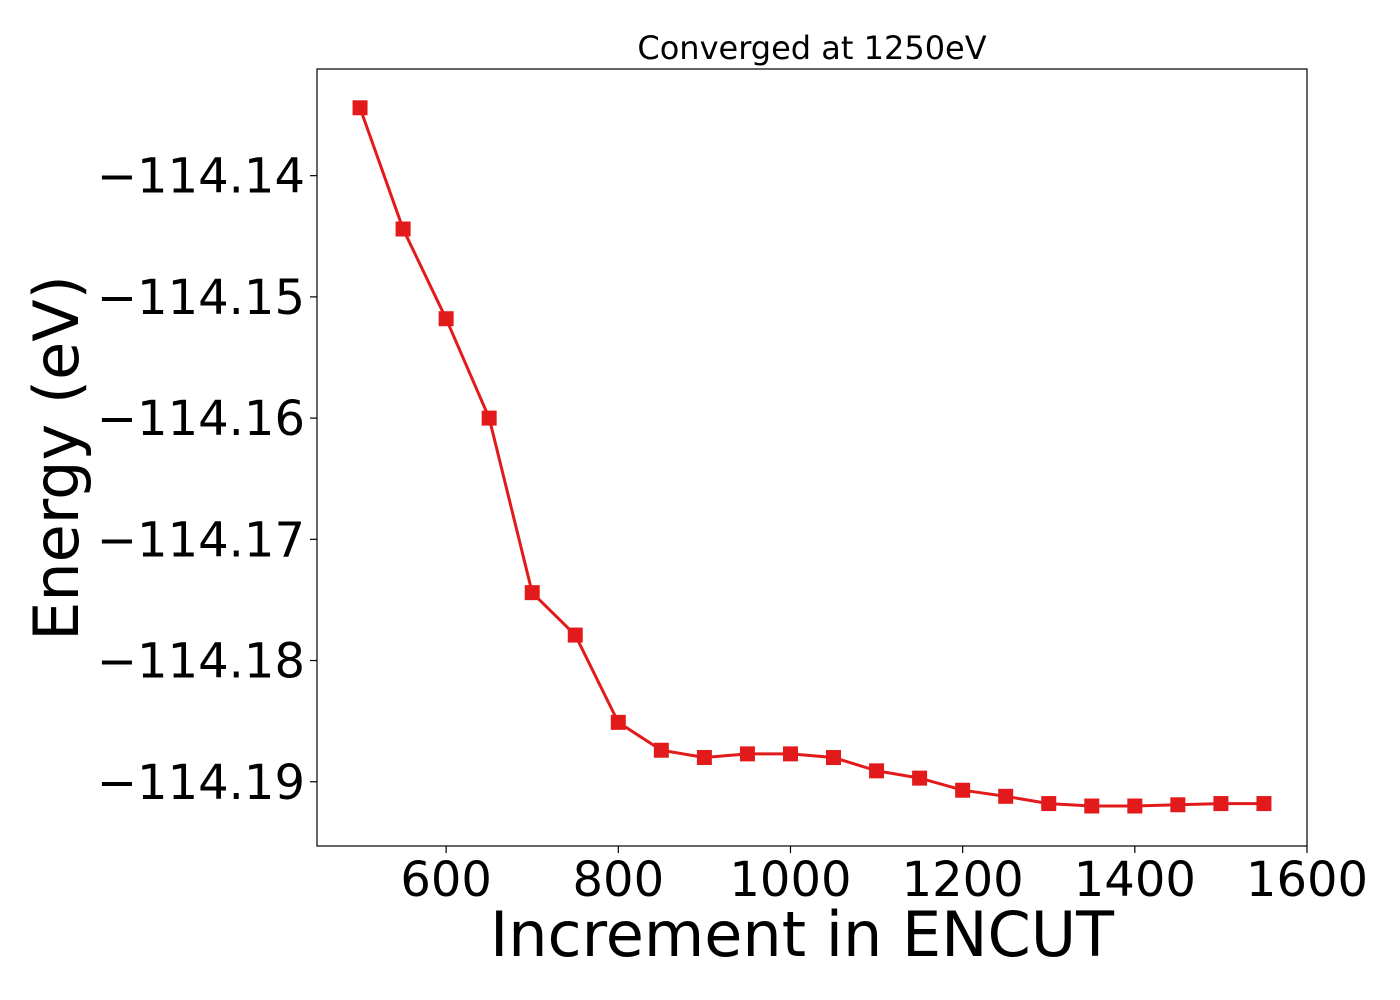 The height and width of the screenshot is (1000, 1400). I want to click on chart-title: Converged at 1250eV, so click(811, 48).